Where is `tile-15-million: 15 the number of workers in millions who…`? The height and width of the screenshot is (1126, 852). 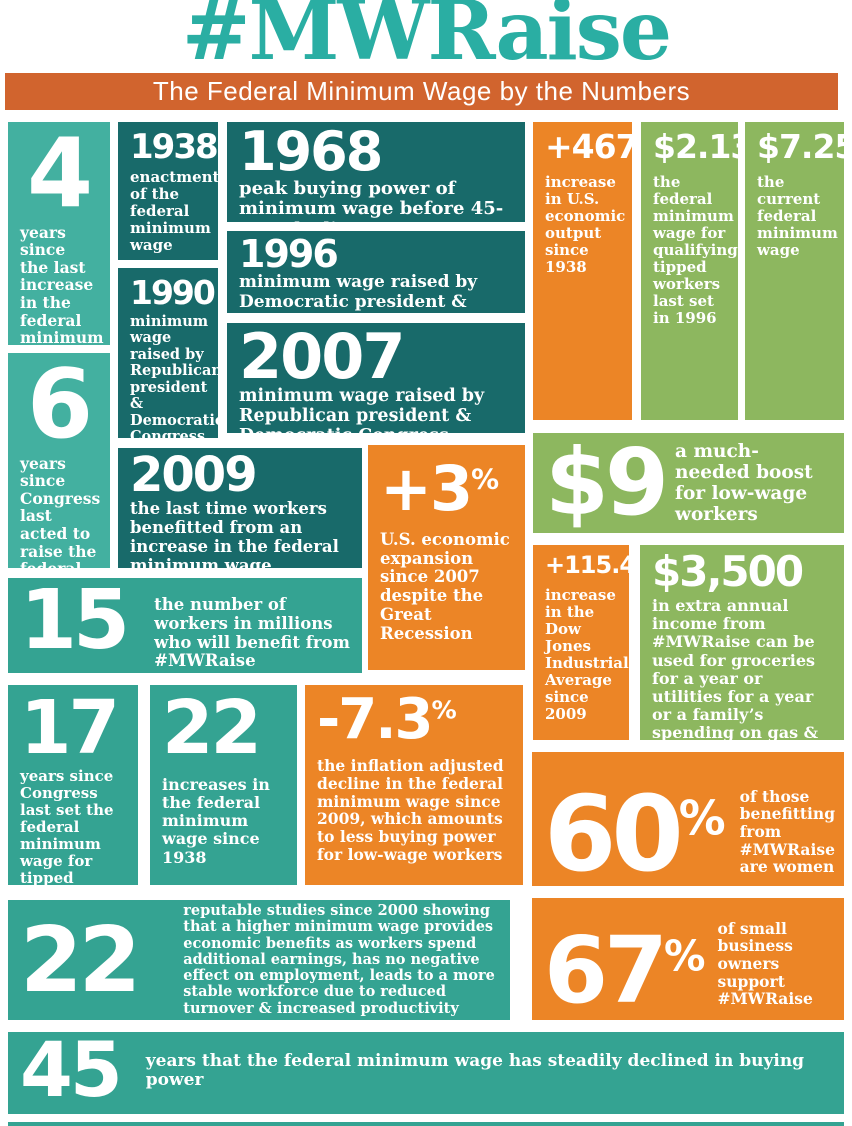
tile-15-million: 15 the number of workers in millions who… is located at coordinates (185, 625).